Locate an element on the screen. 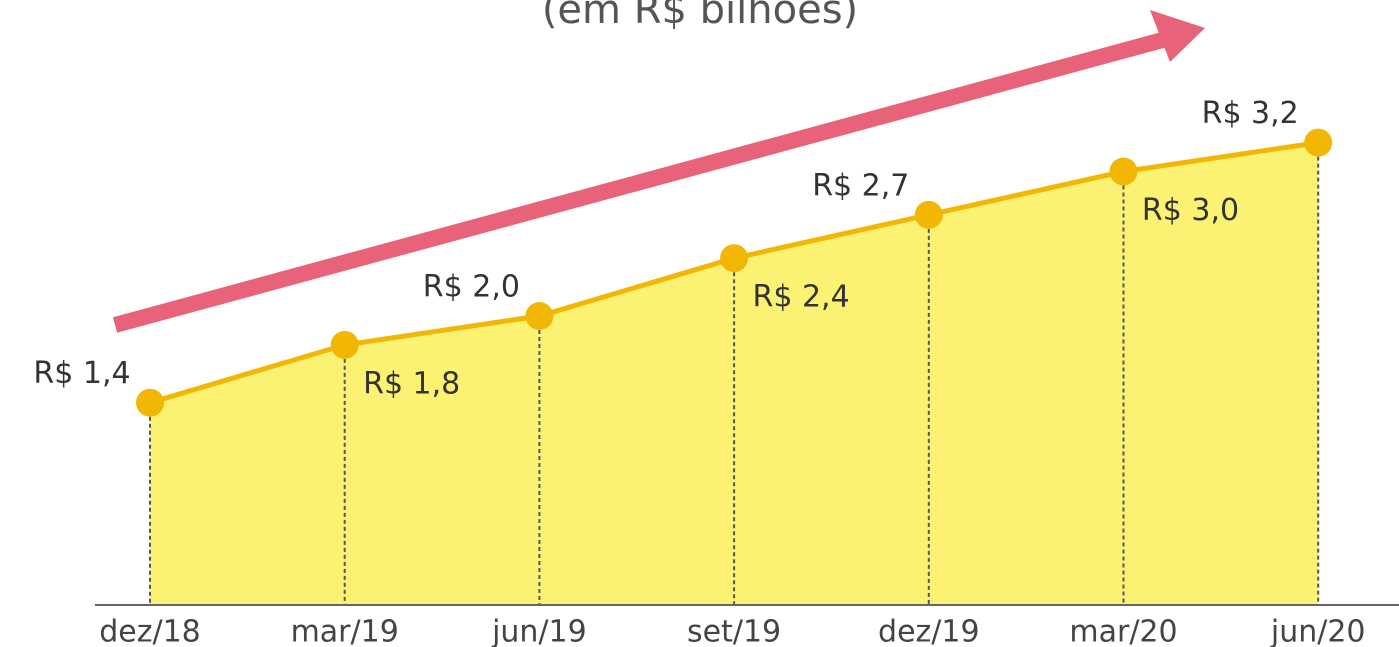 The image size is (1399, 647). x-tick-label: jun/19 is located at coordinates (539, 631).